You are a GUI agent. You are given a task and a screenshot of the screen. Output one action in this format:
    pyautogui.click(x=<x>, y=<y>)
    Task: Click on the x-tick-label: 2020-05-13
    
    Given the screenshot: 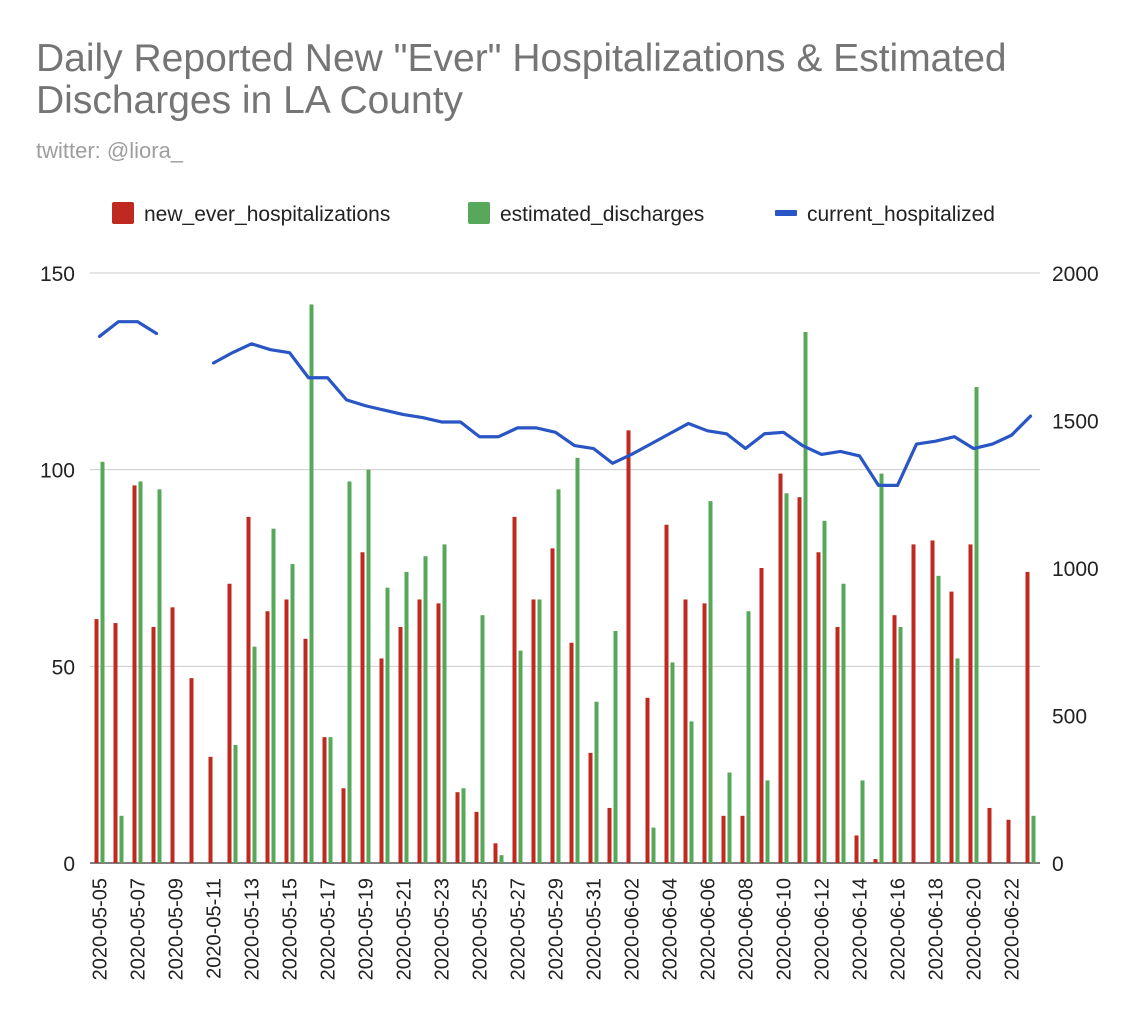 What is the action you would take?
    pyautogui.click(x=253, y=929)
    